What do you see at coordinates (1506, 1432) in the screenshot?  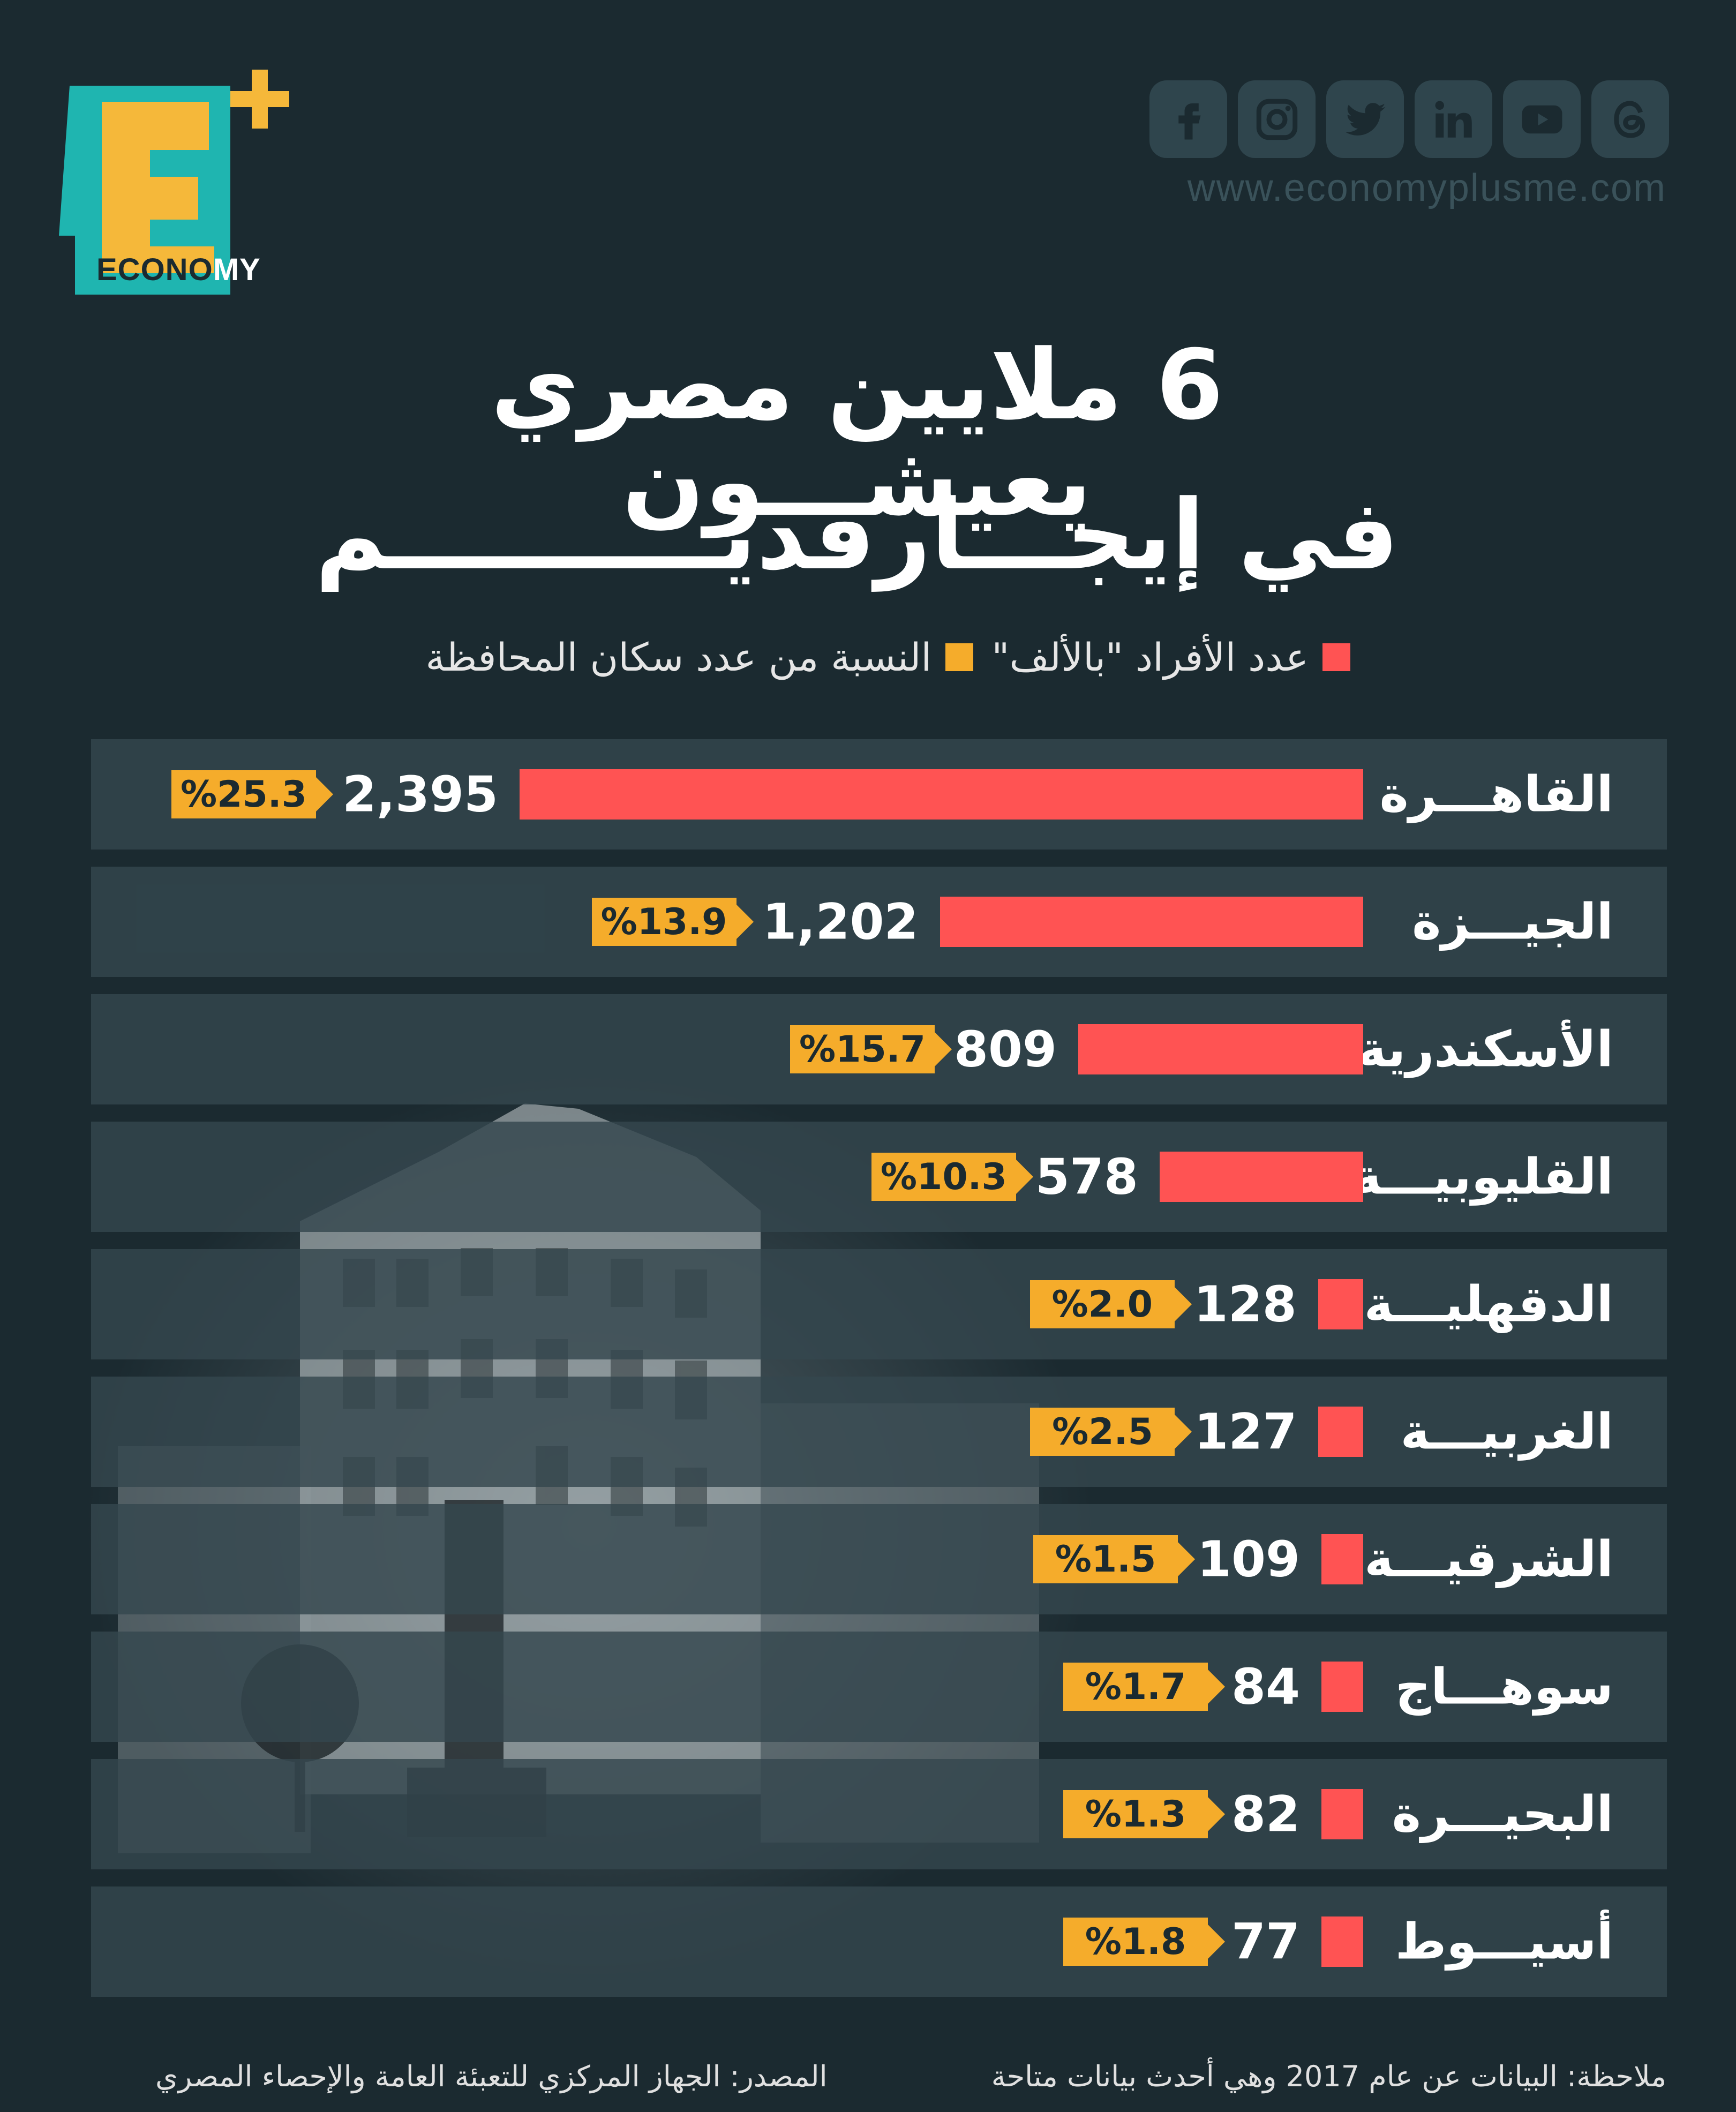 I see `category-label: الغربيـــة` at bounding box center [1506, 1432].